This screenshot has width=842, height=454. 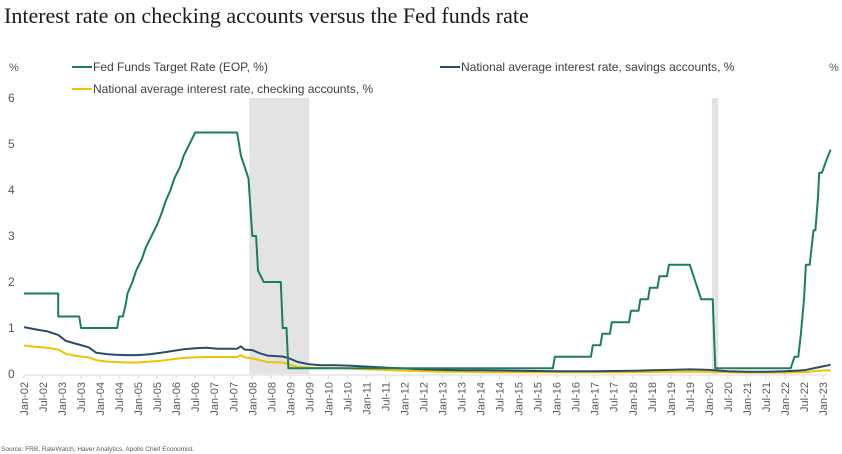 What do you see at coordinates (11, 190) in the screenshot?
I see `y-tick-label-4: 4` at bounding box center [11, 190].